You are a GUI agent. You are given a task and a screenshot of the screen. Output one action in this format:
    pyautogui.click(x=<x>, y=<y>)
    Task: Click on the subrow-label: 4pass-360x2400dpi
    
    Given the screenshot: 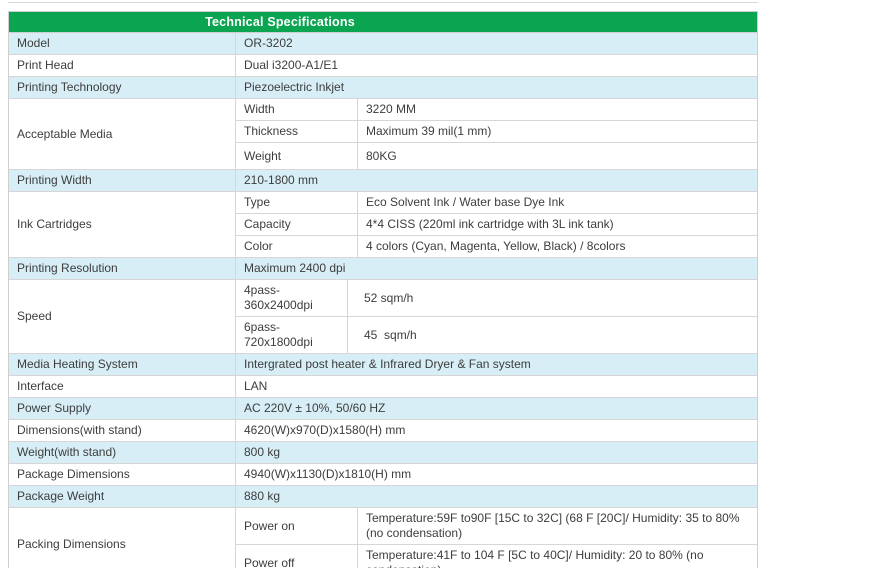 What is the action you would take?
    pyautogui.click(x=292, y=298)
    